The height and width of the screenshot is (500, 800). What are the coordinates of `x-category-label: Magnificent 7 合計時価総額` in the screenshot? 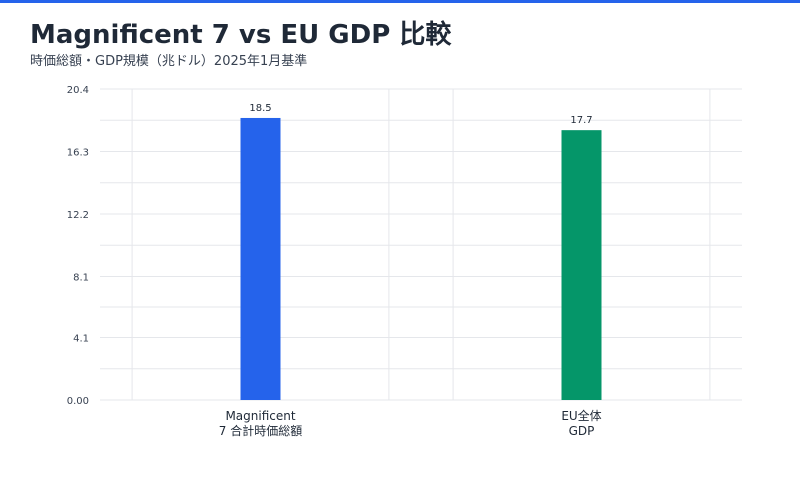 It's located at (260, 423).